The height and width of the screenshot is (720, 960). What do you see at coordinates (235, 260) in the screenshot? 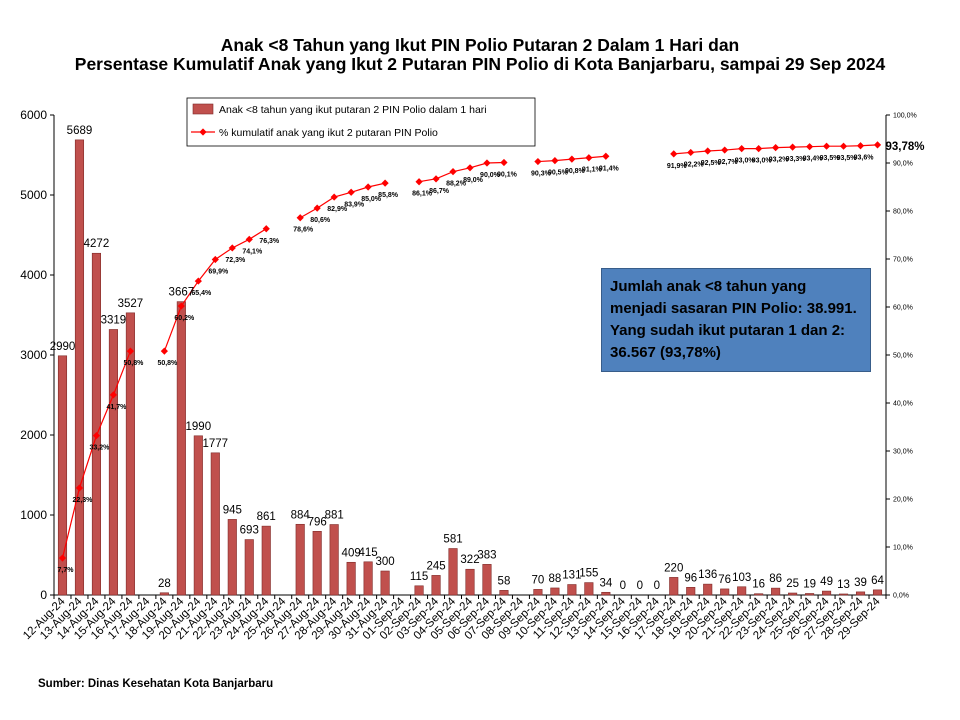
I see `line-data-label: 72,3%` at bounding box center [235, 260].